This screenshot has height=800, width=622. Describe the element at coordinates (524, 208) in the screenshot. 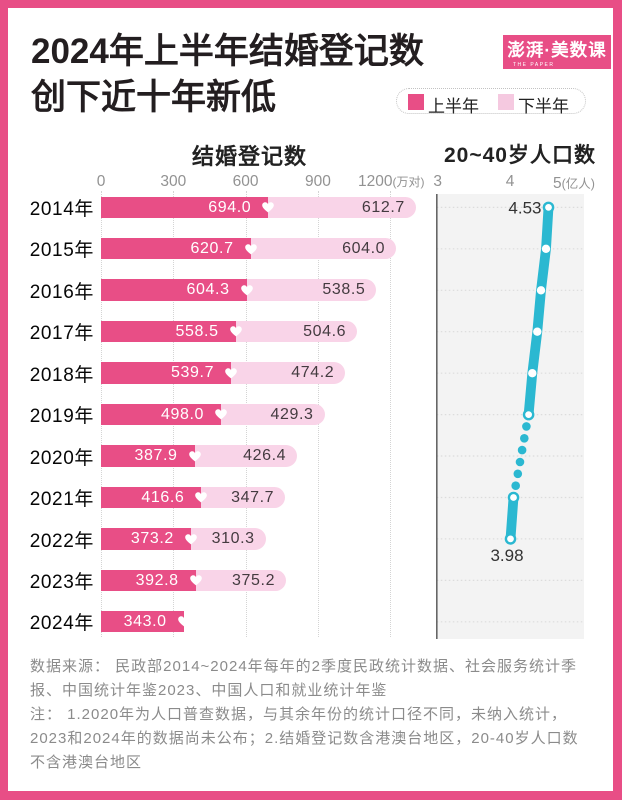

I see `svg-text: 4.53` at that location.